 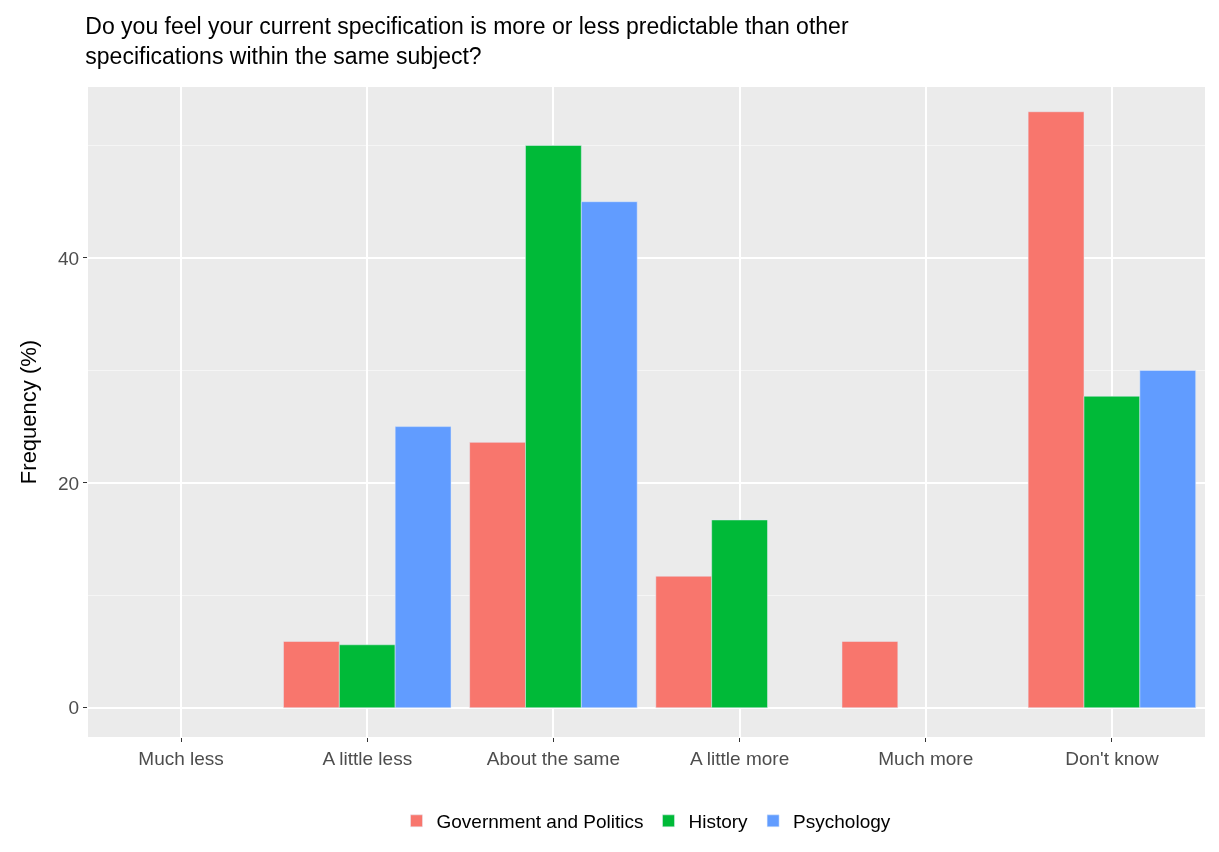 I want to click on x-tick-label: A little more, so click(x=739, y=758).